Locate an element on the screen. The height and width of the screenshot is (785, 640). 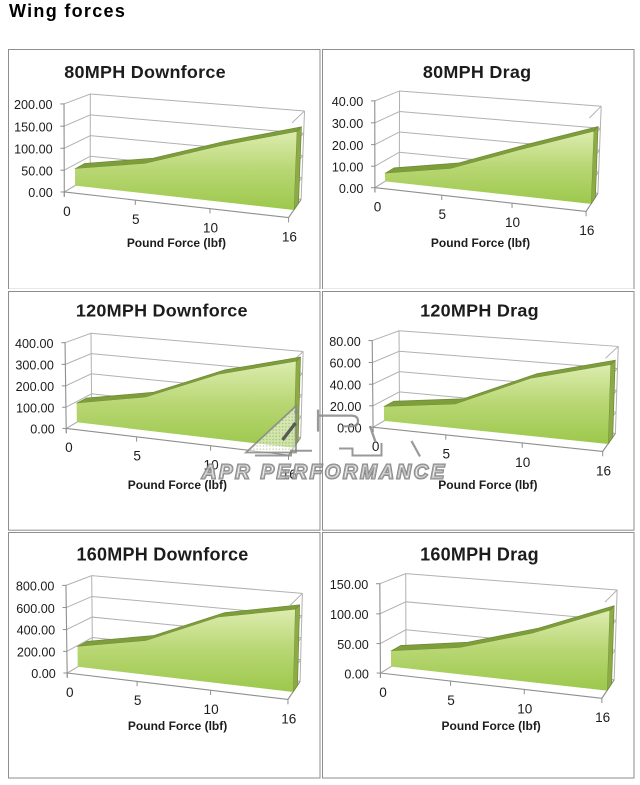
svg-text: 600.00 is located at coordinates (35, 609).